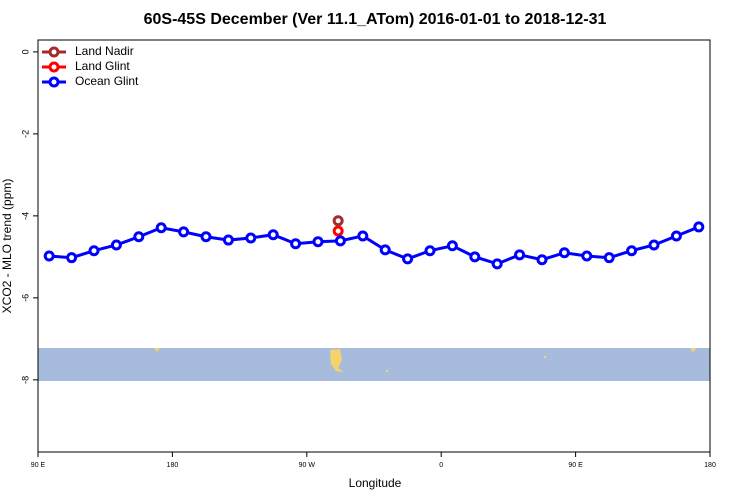 Image resolution: width=750 pixels, height=500 pixels. What do you see at coordinates (307, 465) in the screenshot?
I see `x-tick-label: 90 W` at bounding box center [307, 465].